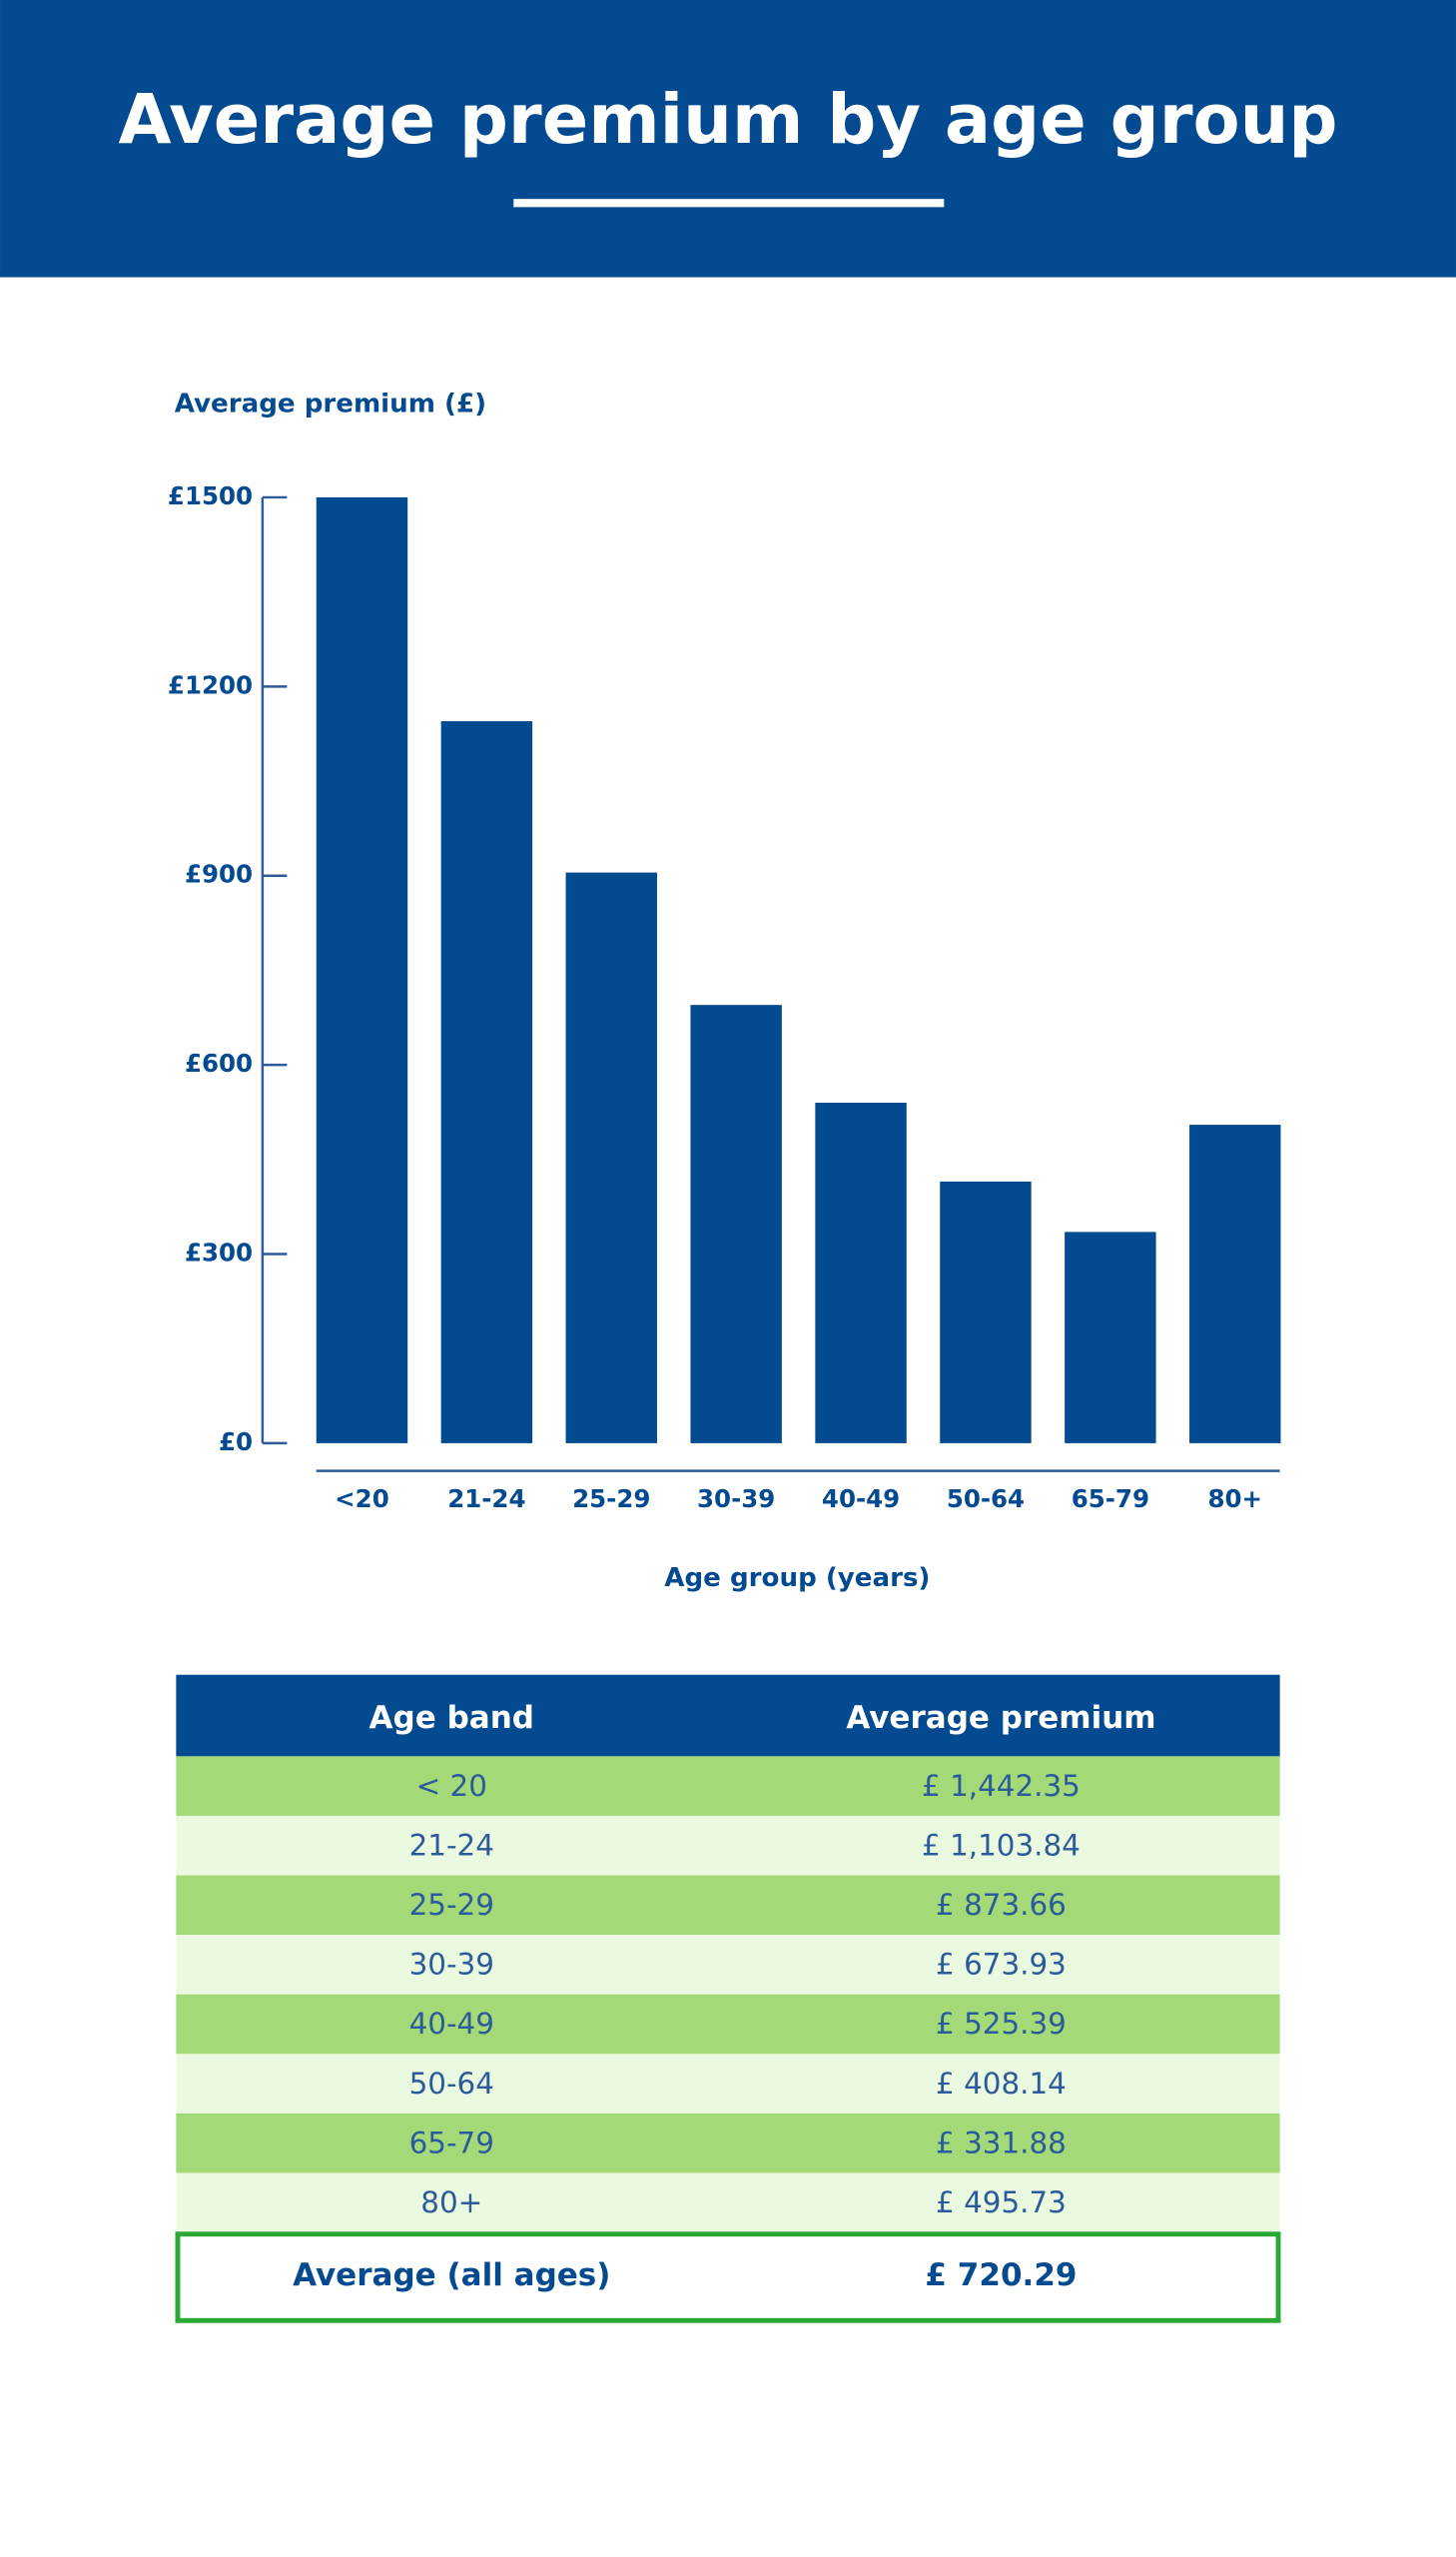 This screenshot has width=1456, height=2557. I want to click on table-cell: £ 1,103.84, so click(1001, 1845).